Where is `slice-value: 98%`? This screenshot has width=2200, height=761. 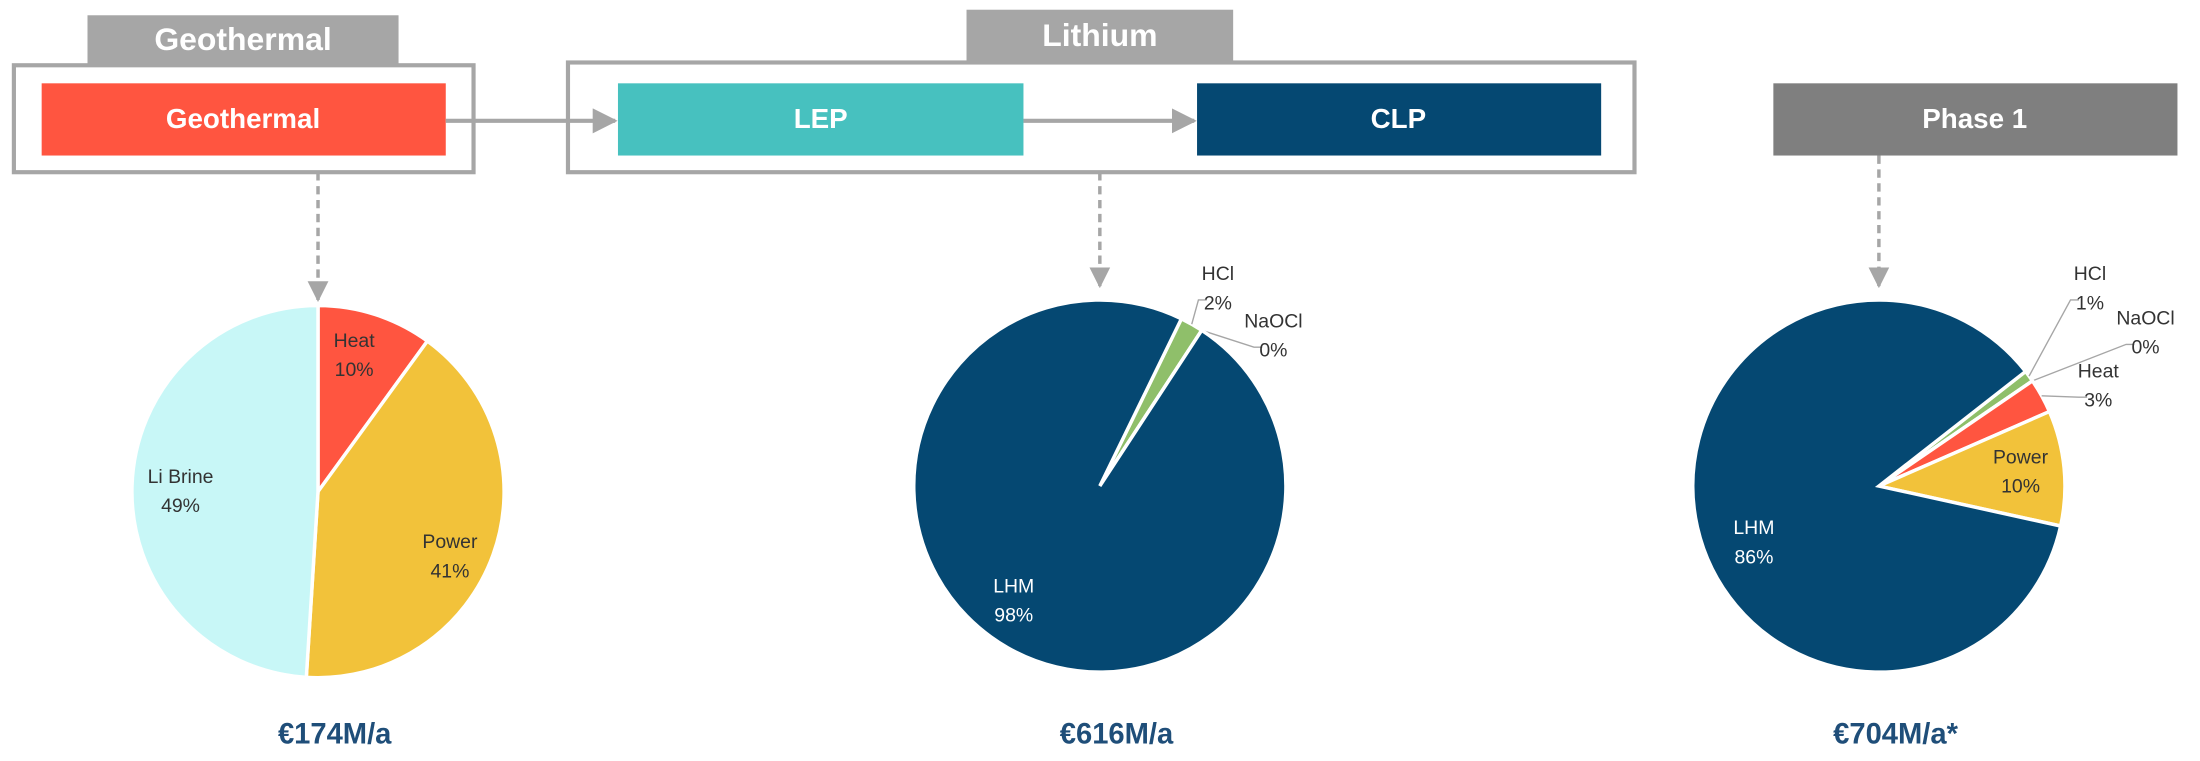
slice-value: 98% is located at coordinates (1013, 616).